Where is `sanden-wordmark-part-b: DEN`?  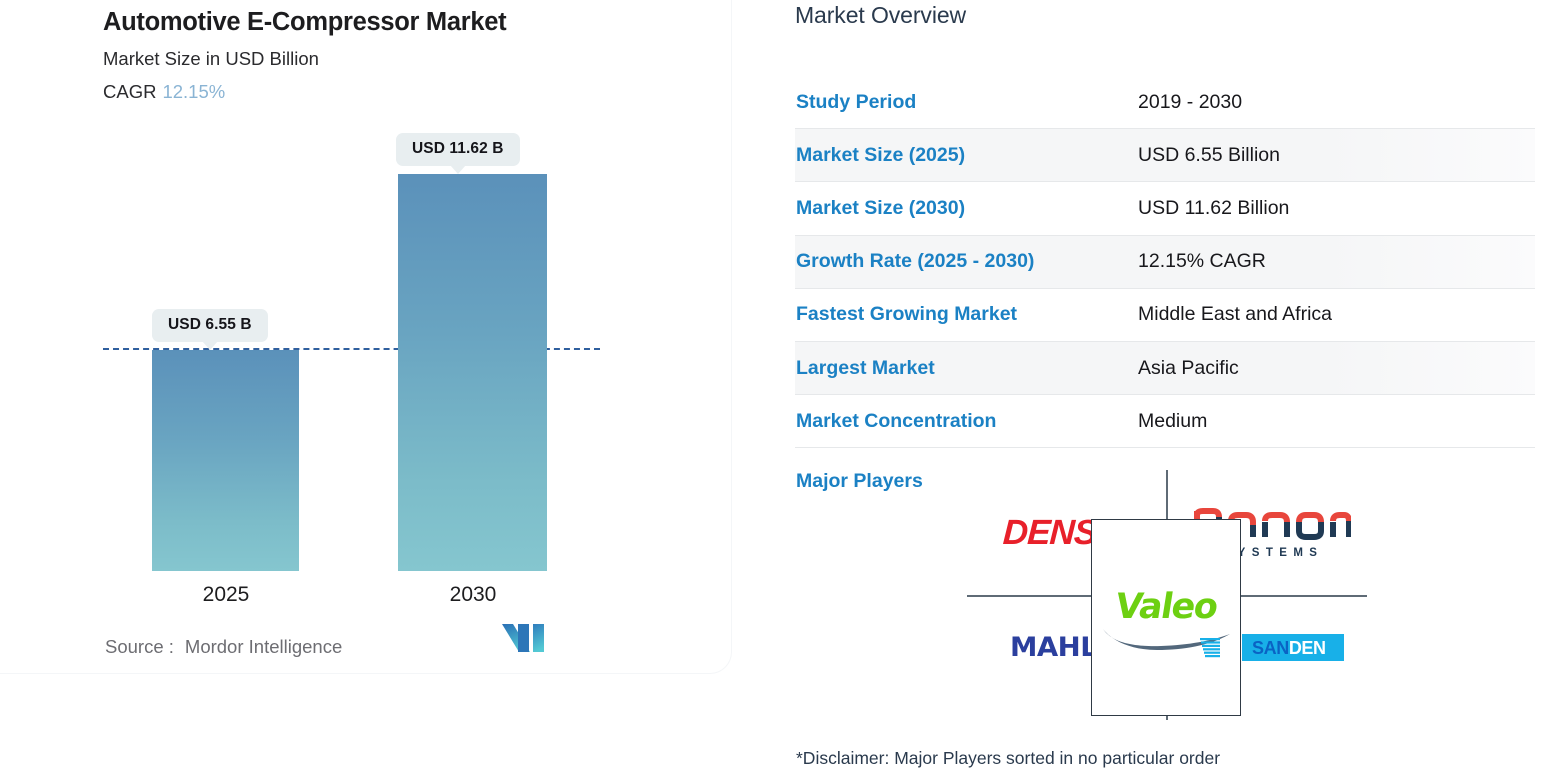 sanden-wordmark-part-b: DEN is located at coordinates (1307, 647).